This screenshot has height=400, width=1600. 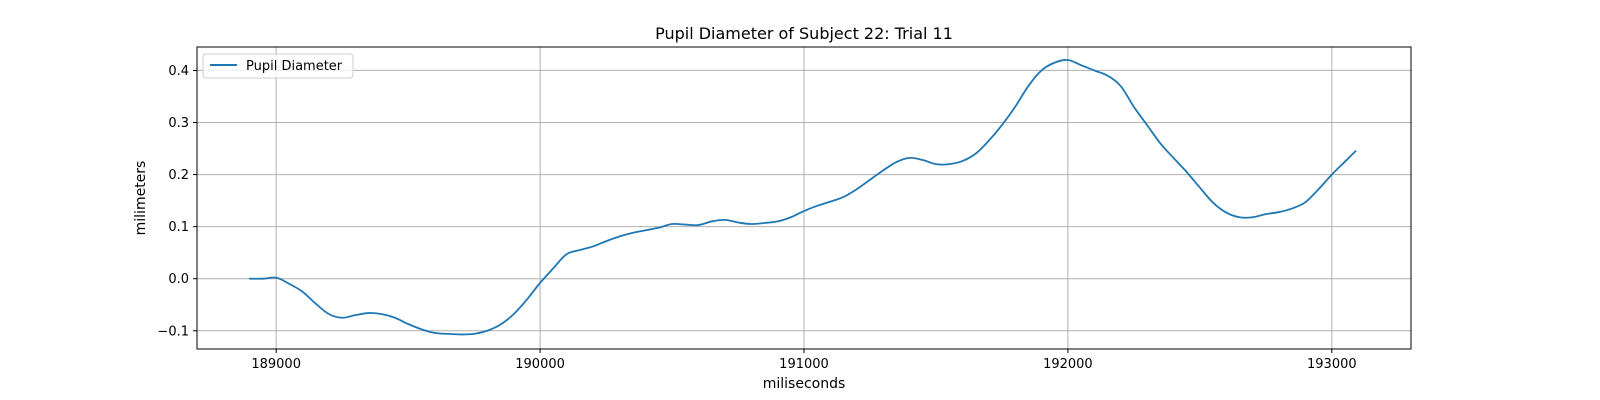 I want to click on x-tick-label: 193000, so click(x=1332, y=364).